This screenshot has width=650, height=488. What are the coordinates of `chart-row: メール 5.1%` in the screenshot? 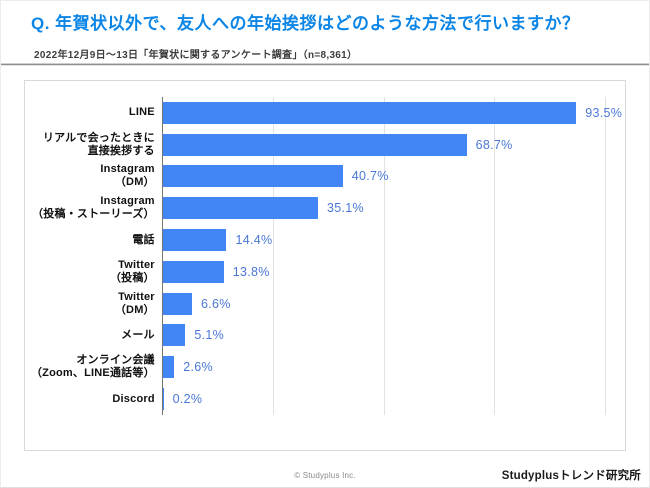 It's located at (315, 336).